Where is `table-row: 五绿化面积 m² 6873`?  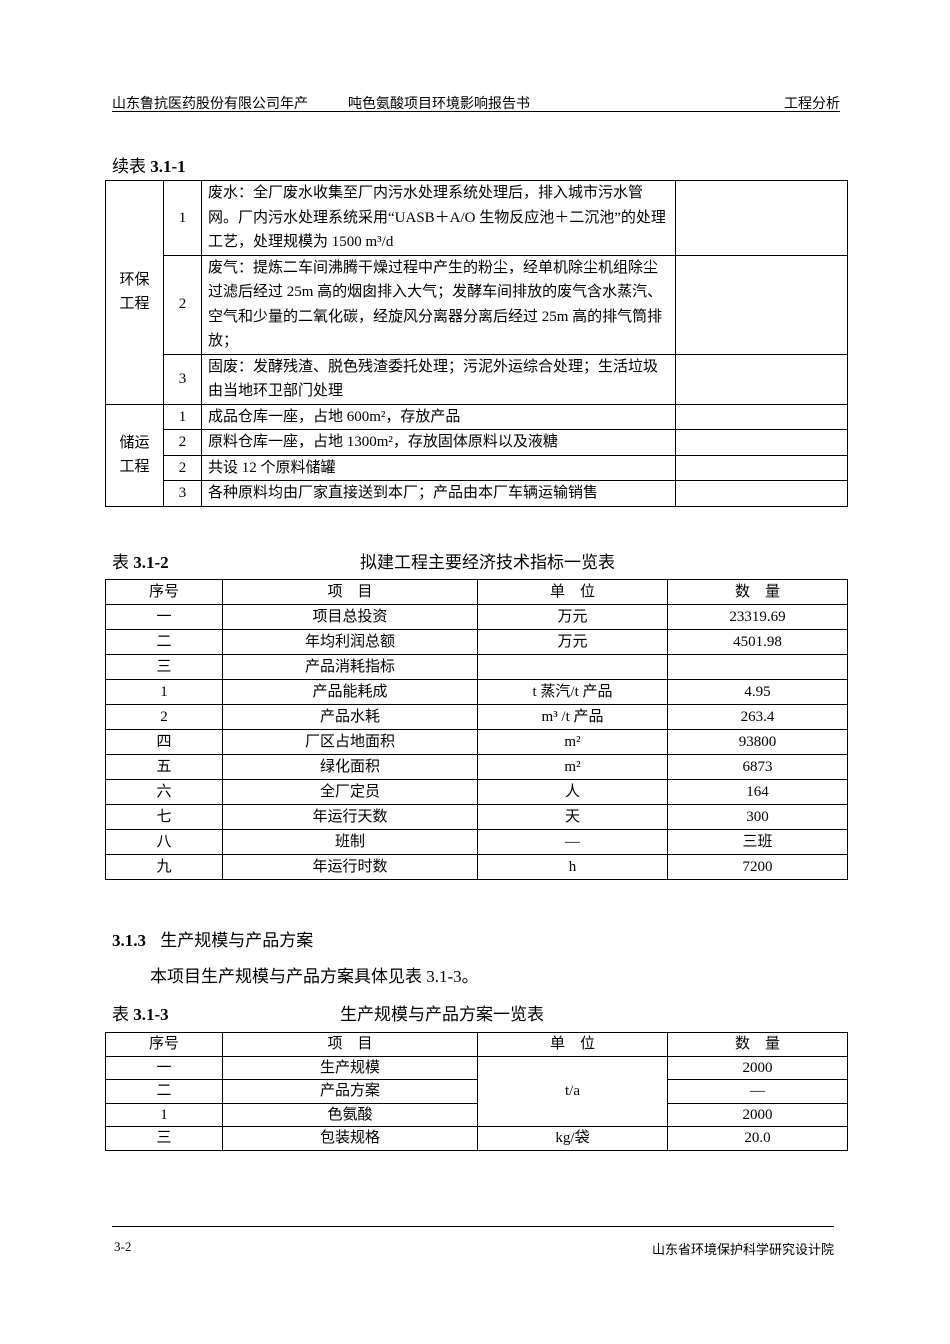 table-row: 五绿化面积 m² 6873 is located at coordinates (476, 767).